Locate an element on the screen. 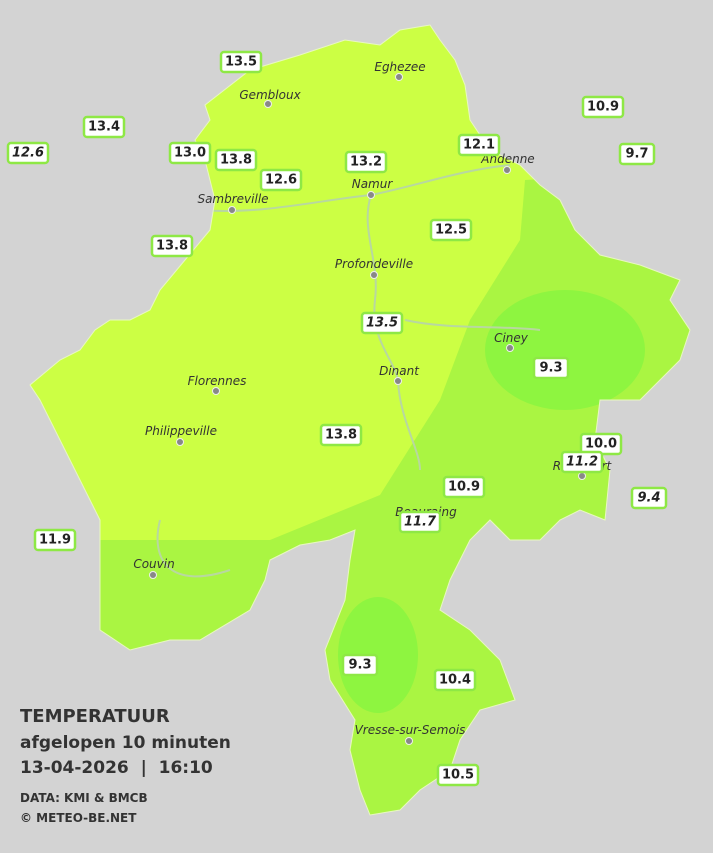 The height and width of the screenshot is (853, 713). legend-subtitle: afgelopen 10 minuten is located at coordinates (125, 743).